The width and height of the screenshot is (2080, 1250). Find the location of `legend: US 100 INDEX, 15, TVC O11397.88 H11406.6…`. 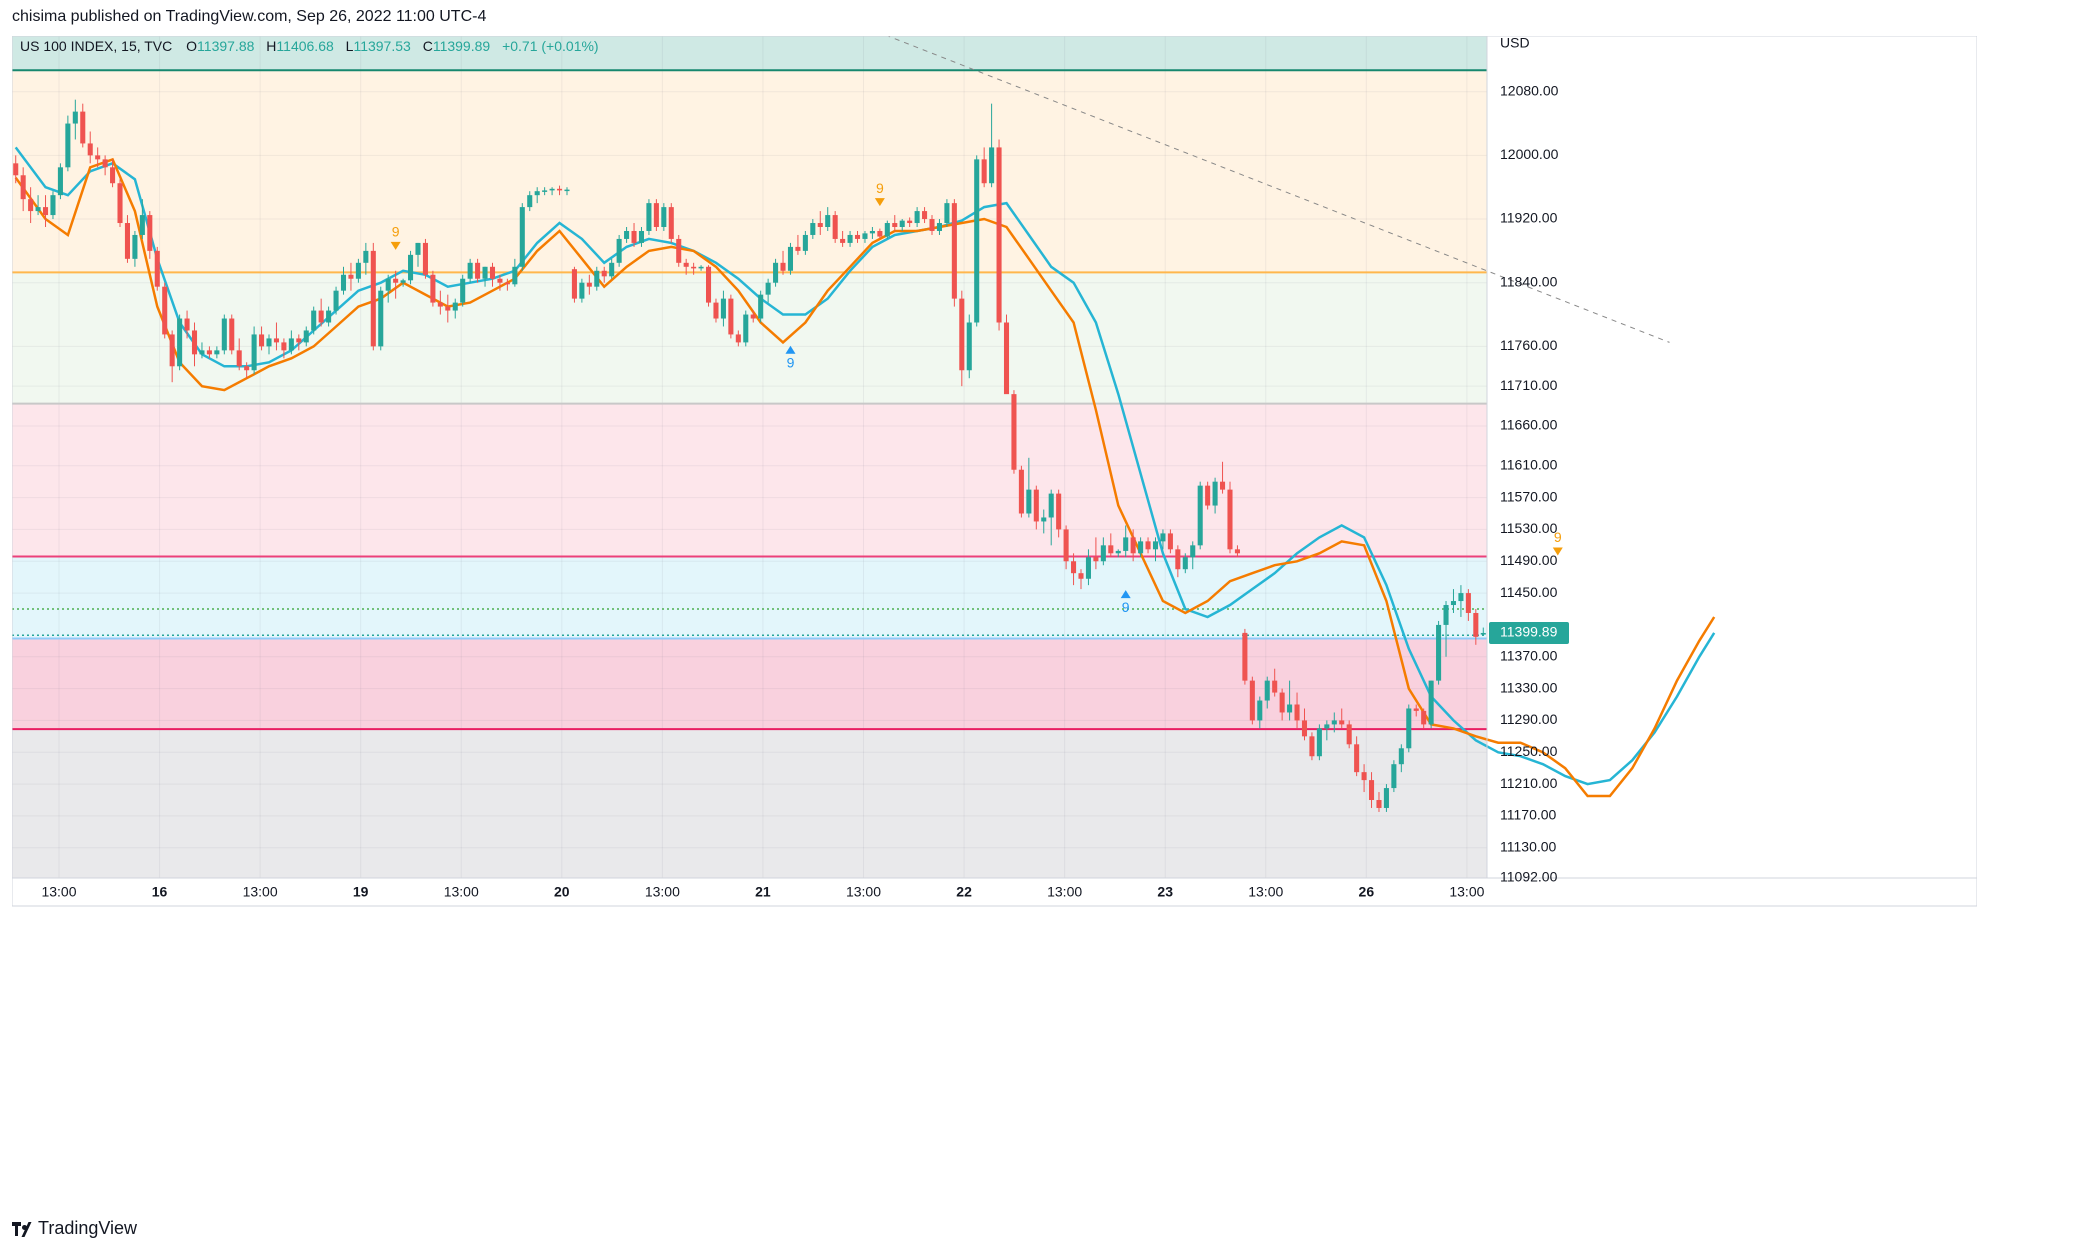

legend: US 100 INDEX, 15, TVC O11397.88 H11406.6… is located at coordinates (309, 46).